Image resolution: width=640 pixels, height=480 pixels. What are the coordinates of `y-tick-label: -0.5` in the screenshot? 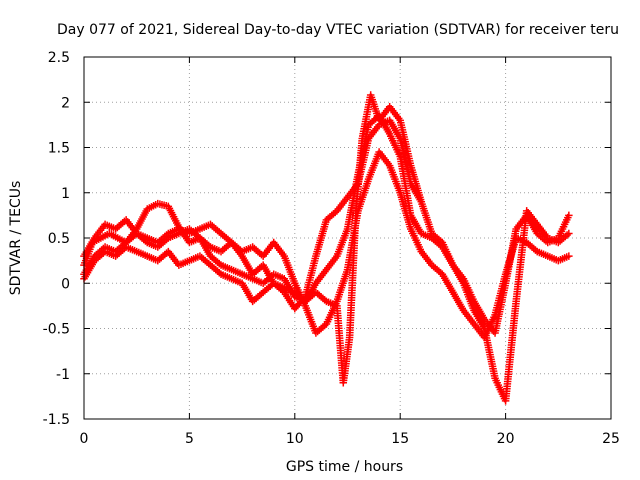 It's located at (56, 330).